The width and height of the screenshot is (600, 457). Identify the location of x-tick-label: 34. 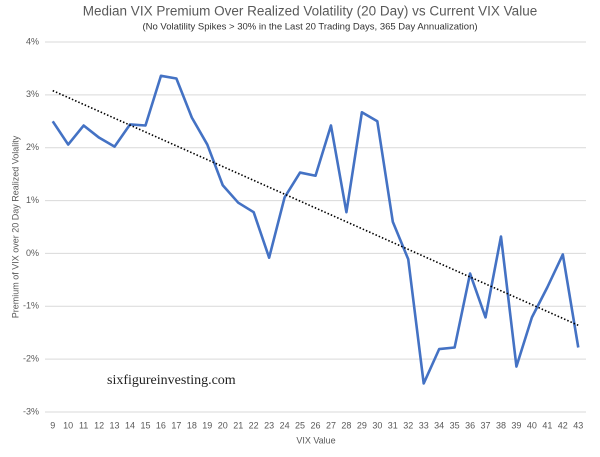
(439, 425).